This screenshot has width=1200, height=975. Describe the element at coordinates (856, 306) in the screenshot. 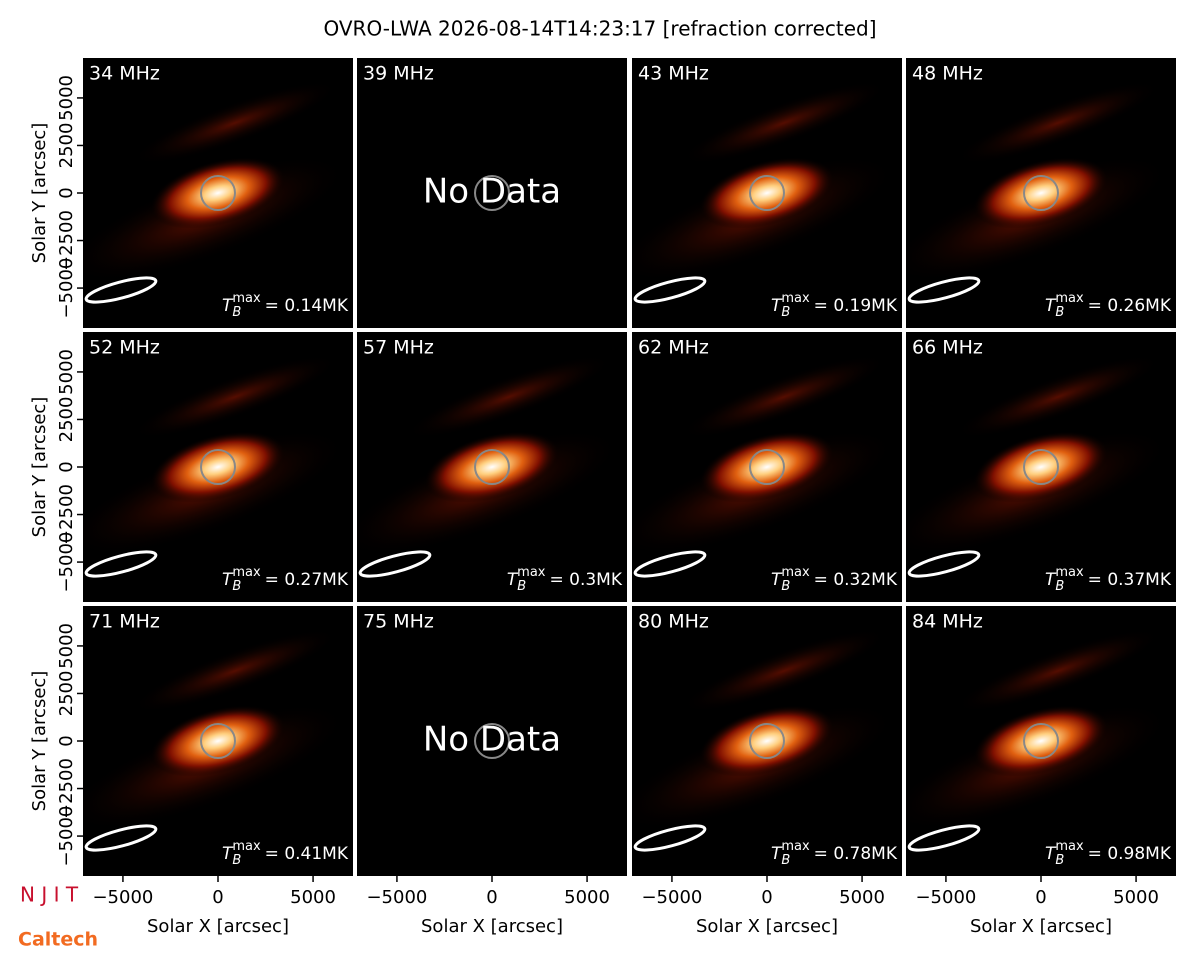

I see `tb-value: = 0.19MK` at that location.